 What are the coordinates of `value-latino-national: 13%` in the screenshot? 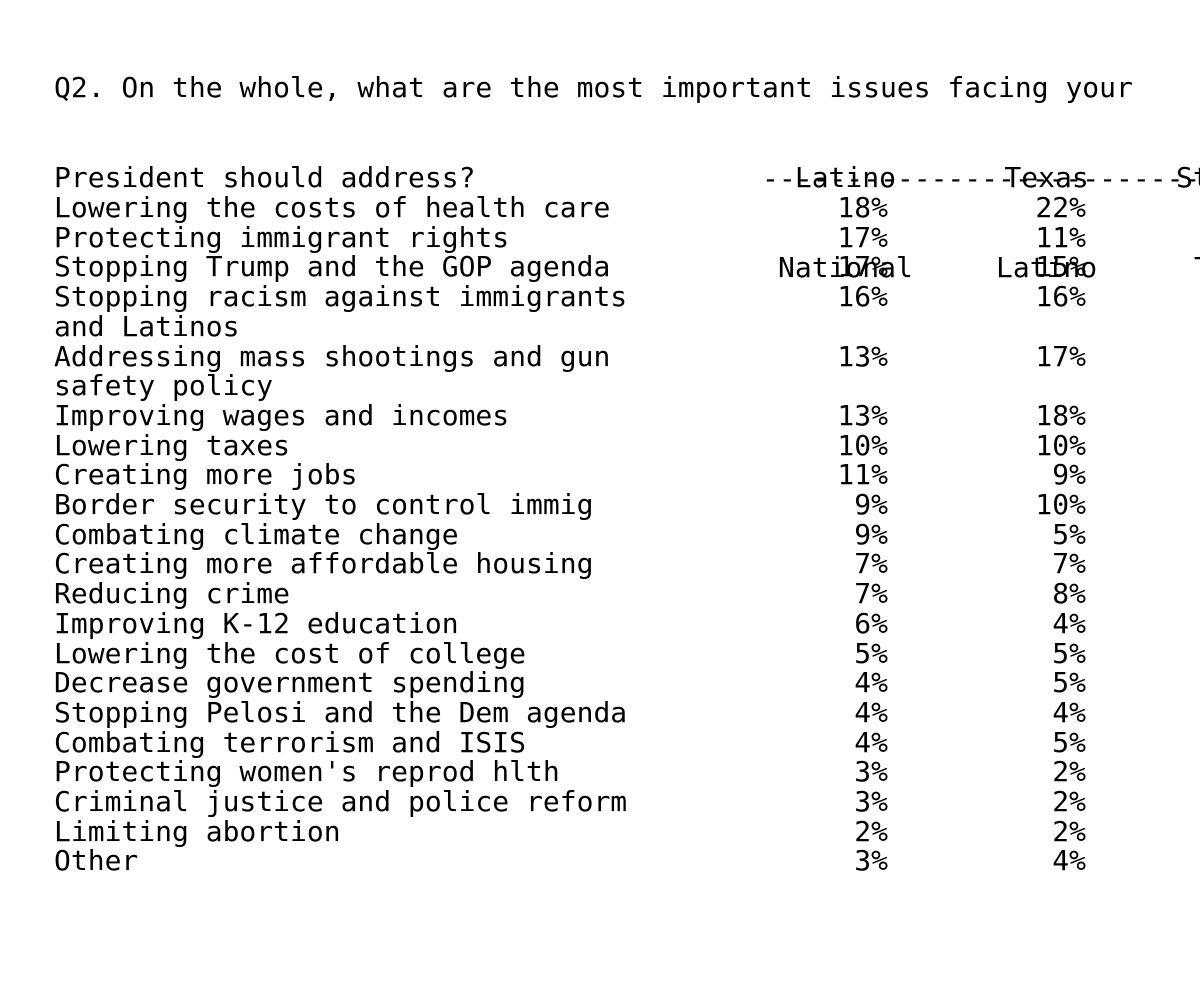 It's located at (862, 356).